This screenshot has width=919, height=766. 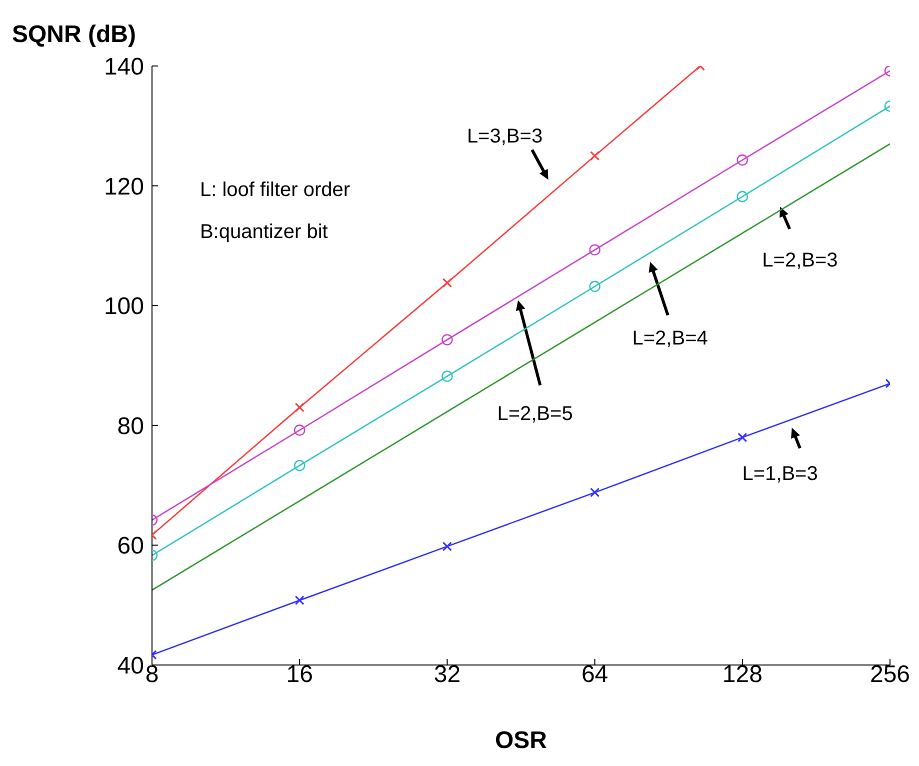 What do you see at coordinates (447, 674) in the screenshot?
I see `x-tick-label: 32` at bounding box center [447, 674].